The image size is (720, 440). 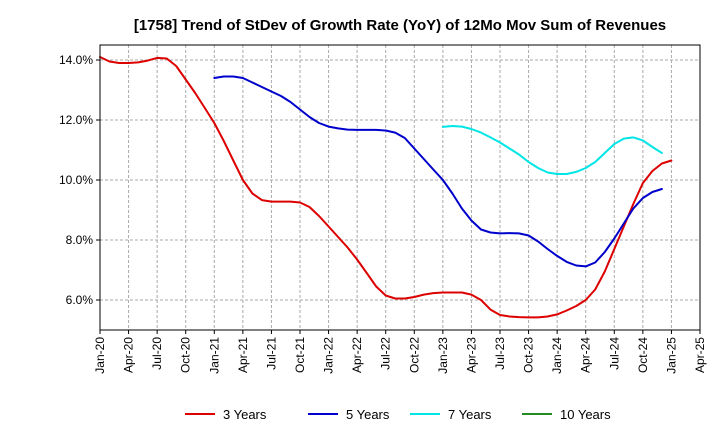 What do you see at coordinates (271, 353) in the screenshot?
I see `x-tick-label: Jul-21` at bounding box center [271, 353].